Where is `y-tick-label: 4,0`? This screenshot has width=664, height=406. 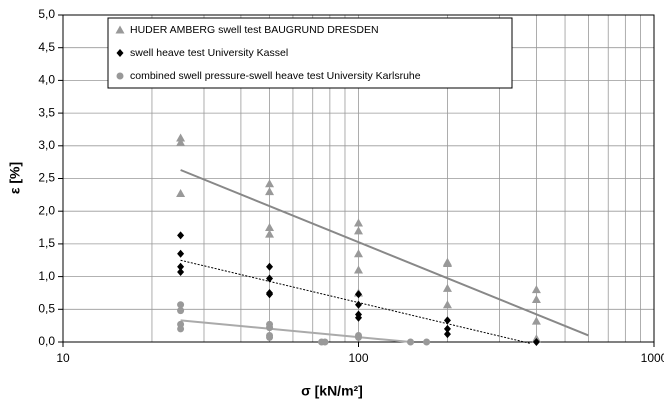 y-tick-label: 4,0 is located at coordinates (46, 80).